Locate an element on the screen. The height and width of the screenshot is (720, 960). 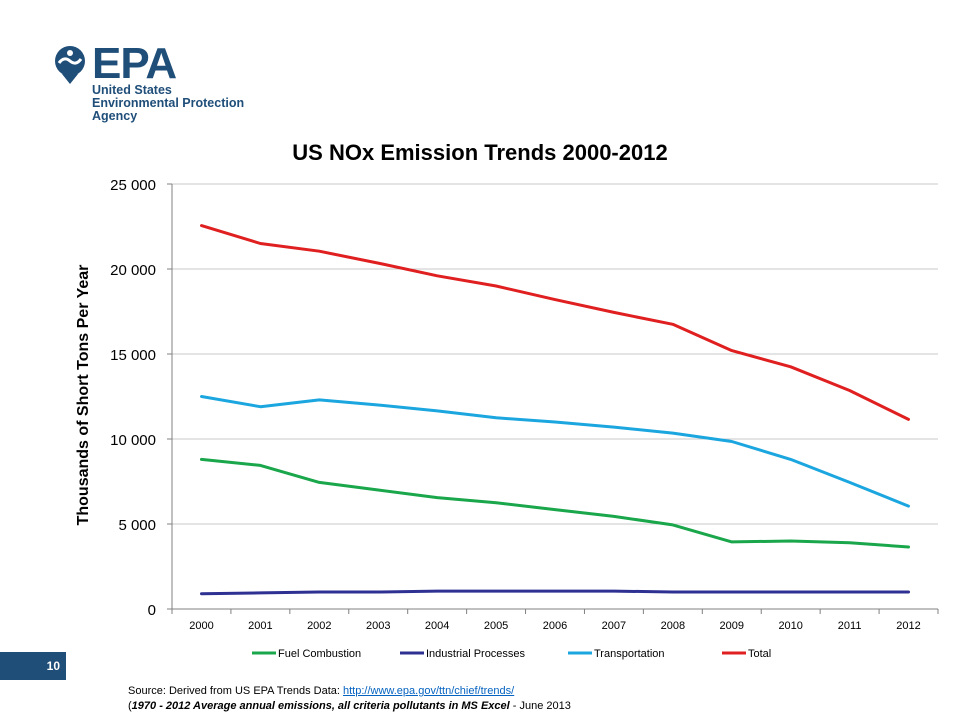
x-tick-label: 2010 is located at coordinates (790, 626).